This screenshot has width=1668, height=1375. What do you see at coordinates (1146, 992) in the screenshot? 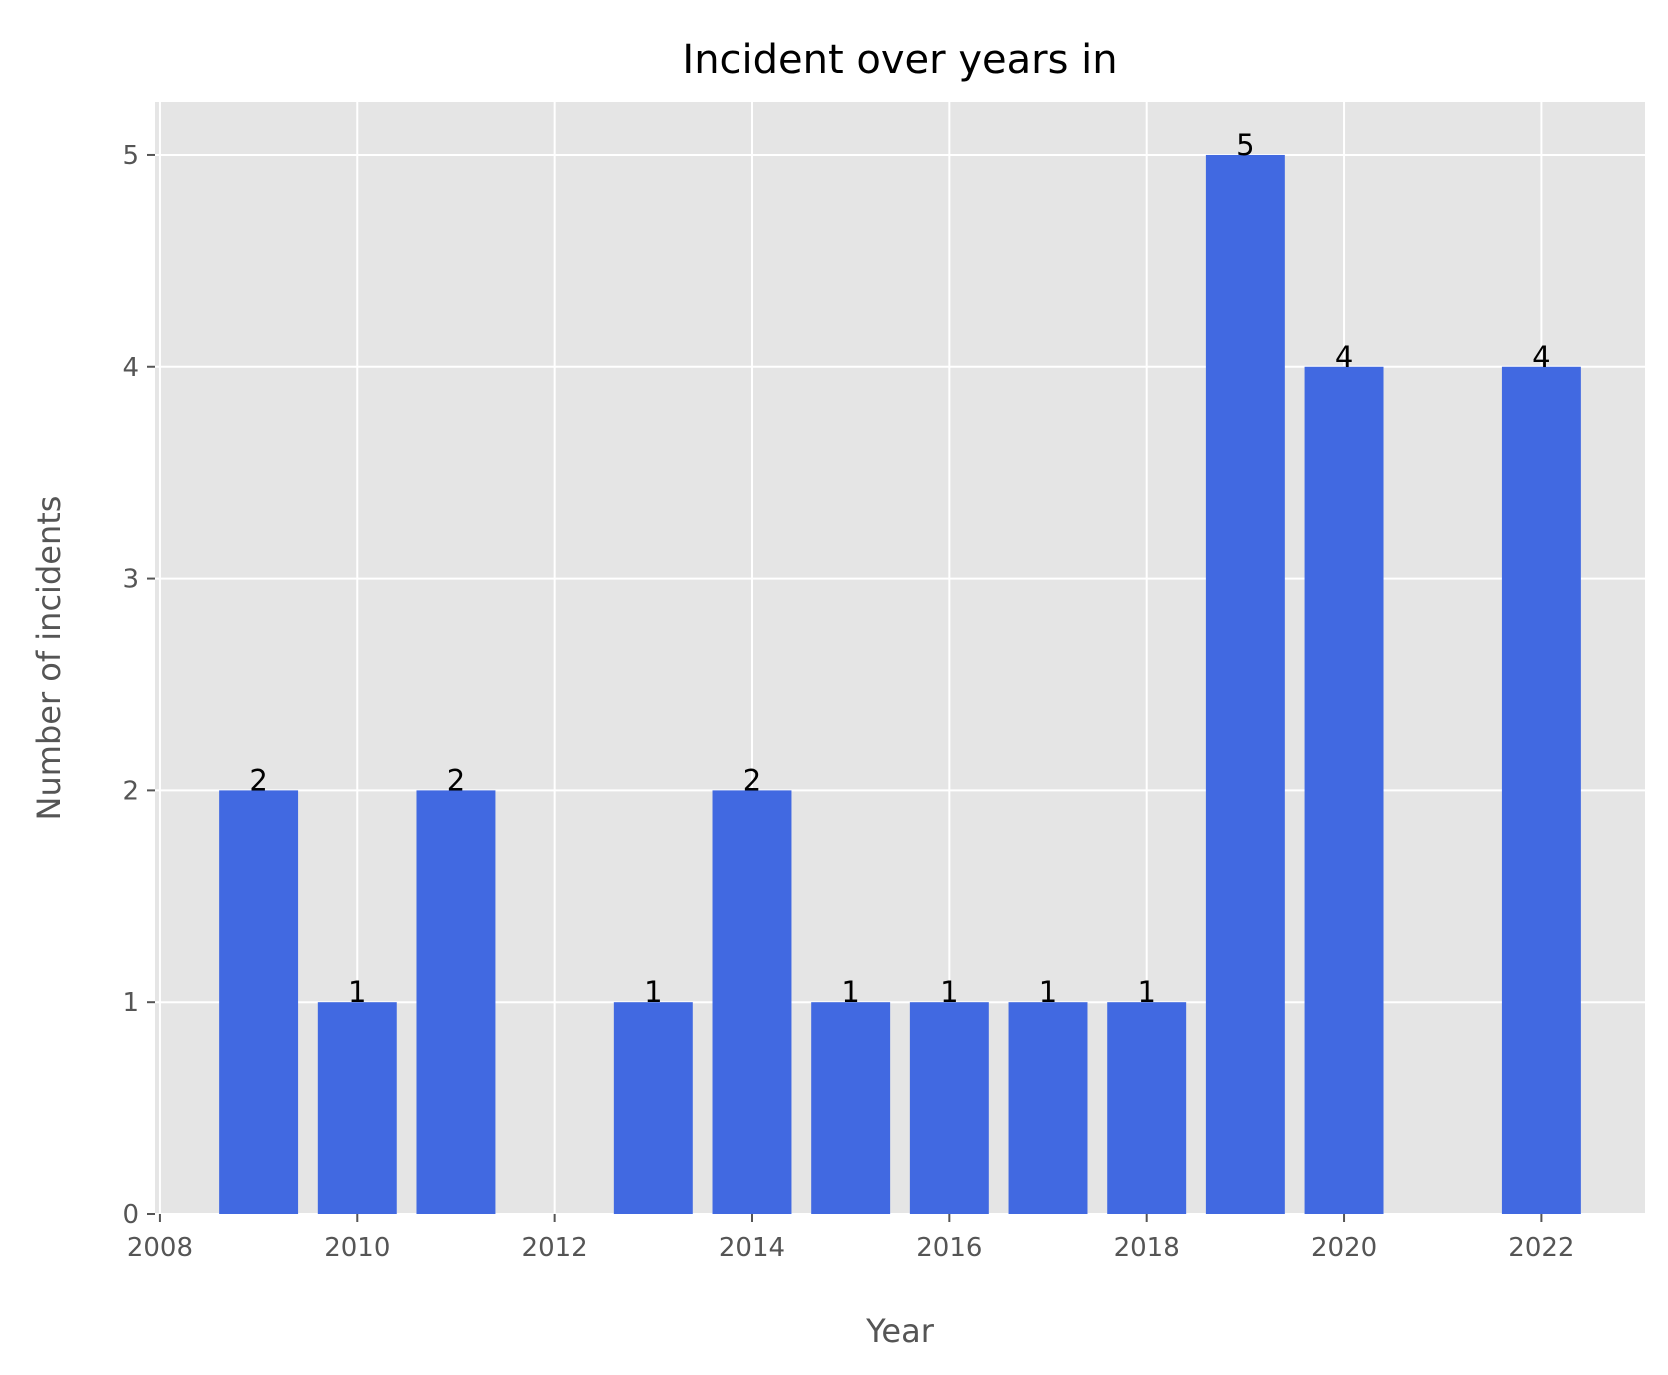
I see `data-label-2018: 1` at bounding box center [1146, 992].